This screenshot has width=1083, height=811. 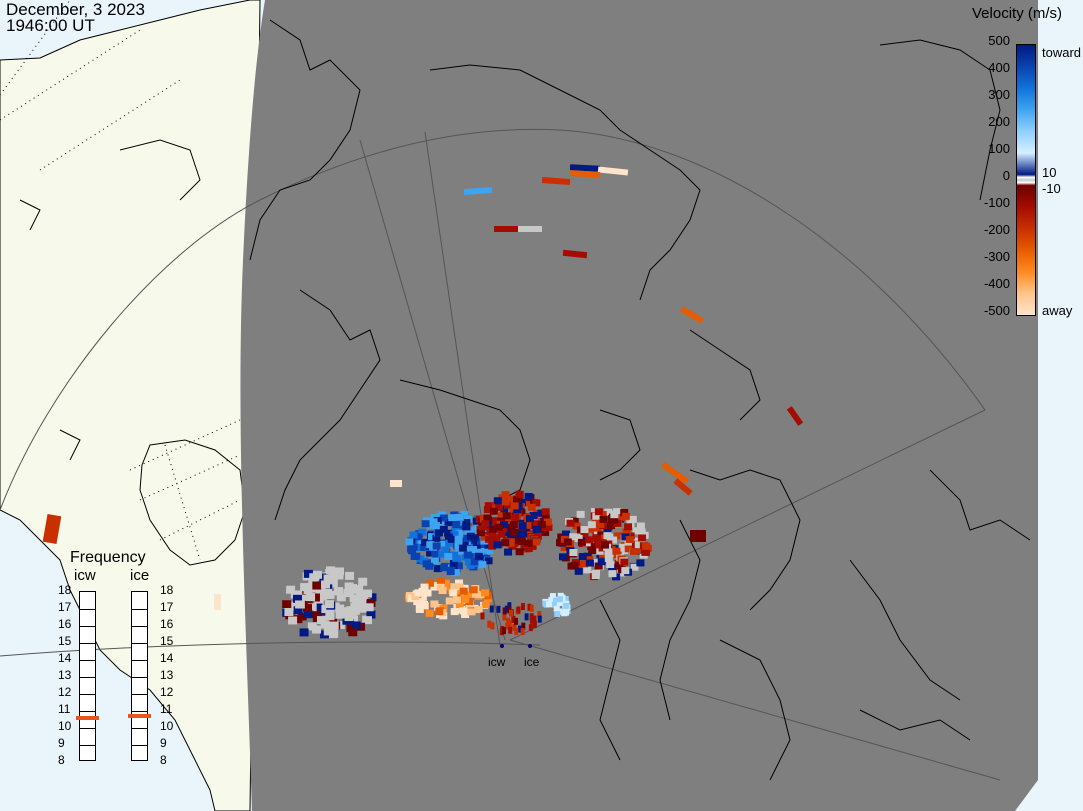 I want to click on colorbar-tick-label: -300, so click(x=996, y=256).